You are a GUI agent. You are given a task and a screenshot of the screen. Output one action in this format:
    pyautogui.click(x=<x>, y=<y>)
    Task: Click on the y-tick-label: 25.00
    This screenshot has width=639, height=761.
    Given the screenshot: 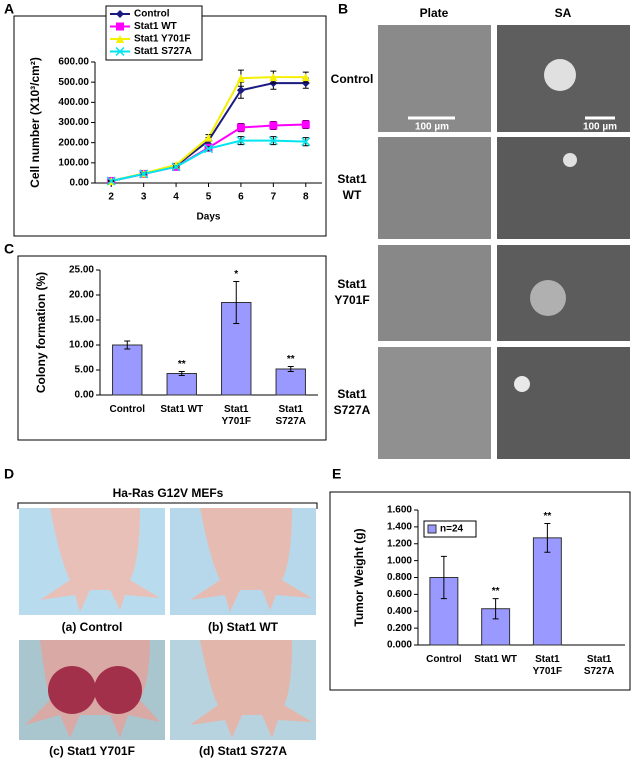 What is the action you would take?
    pyautogui.click(x=81, y=270)
    